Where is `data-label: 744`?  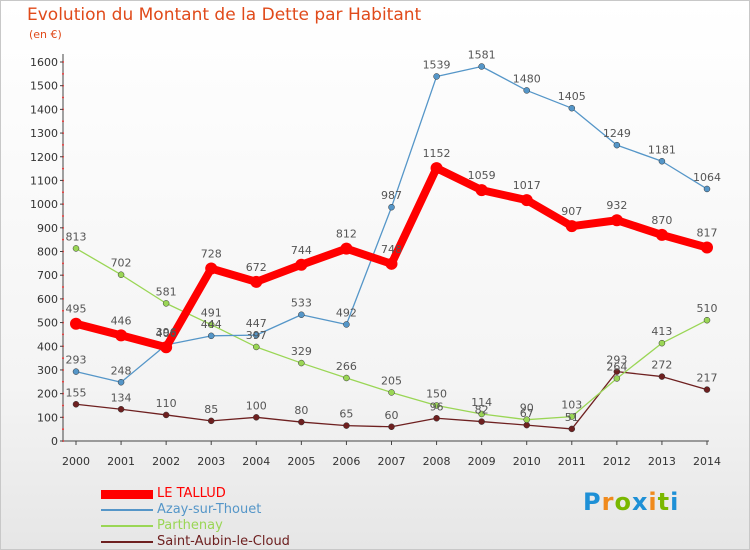 data-label: 744 is located at coordinates (301, 250).